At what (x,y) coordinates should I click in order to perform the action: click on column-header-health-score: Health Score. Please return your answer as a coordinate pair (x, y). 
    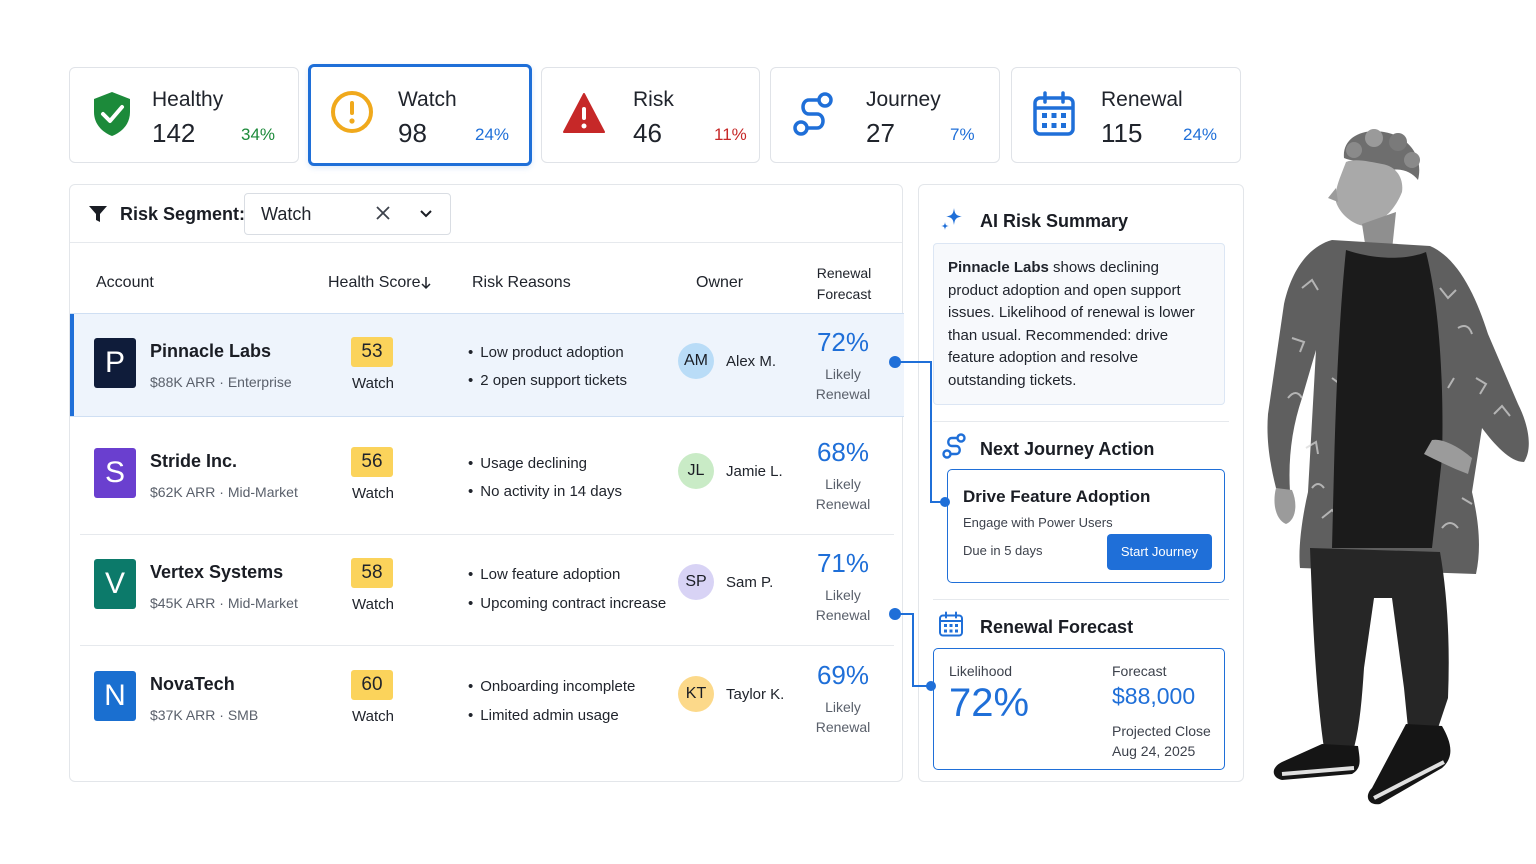
    Looking at the image, I should click on (383, 284).